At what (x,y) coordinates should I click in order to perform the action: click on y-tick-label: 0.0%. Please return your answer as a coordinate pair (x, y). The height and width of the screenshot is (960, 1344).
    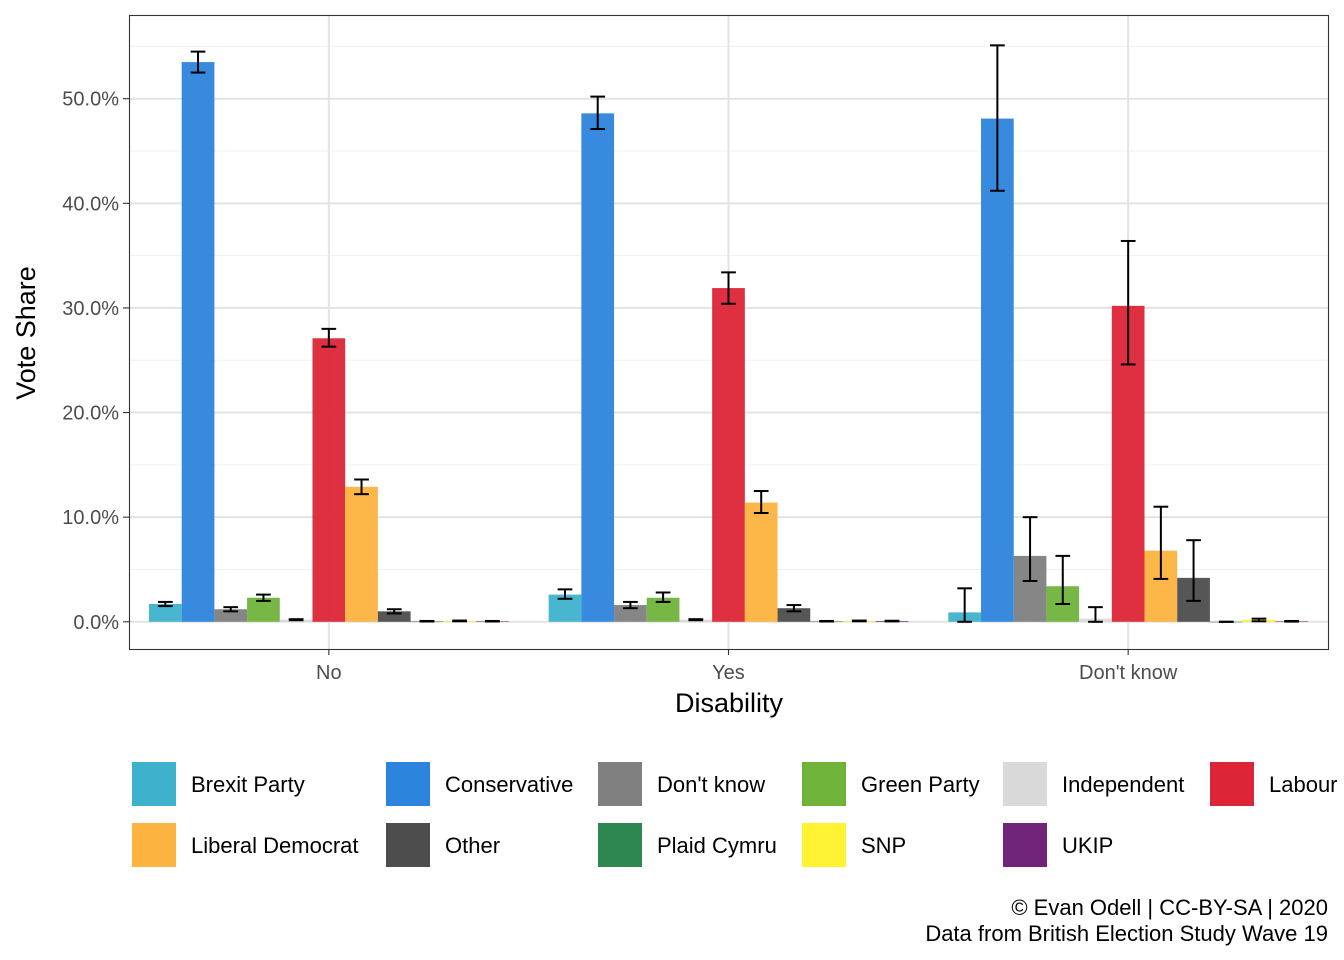
    Looking at the image, I should click on (96, 623).